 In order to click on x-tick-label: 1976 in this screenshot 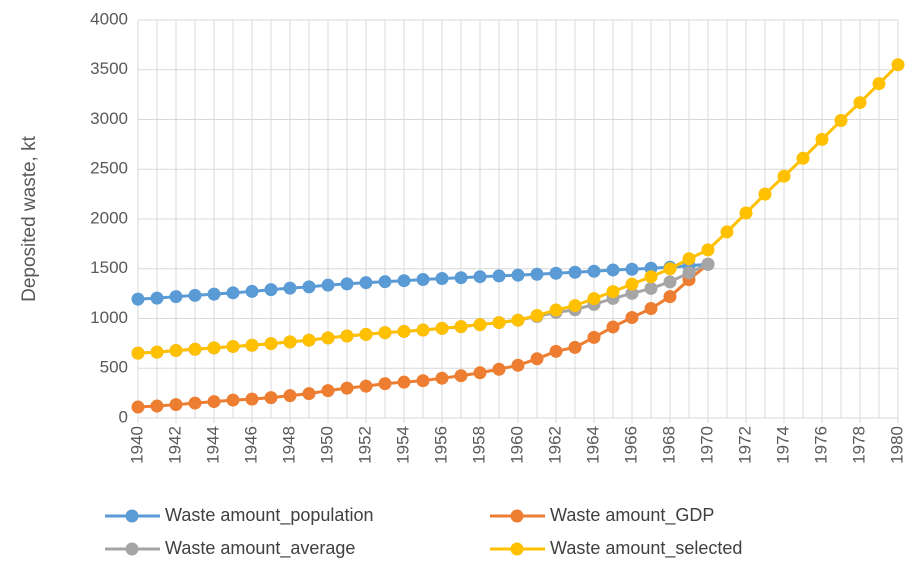, I will do `click(820, 445)`.